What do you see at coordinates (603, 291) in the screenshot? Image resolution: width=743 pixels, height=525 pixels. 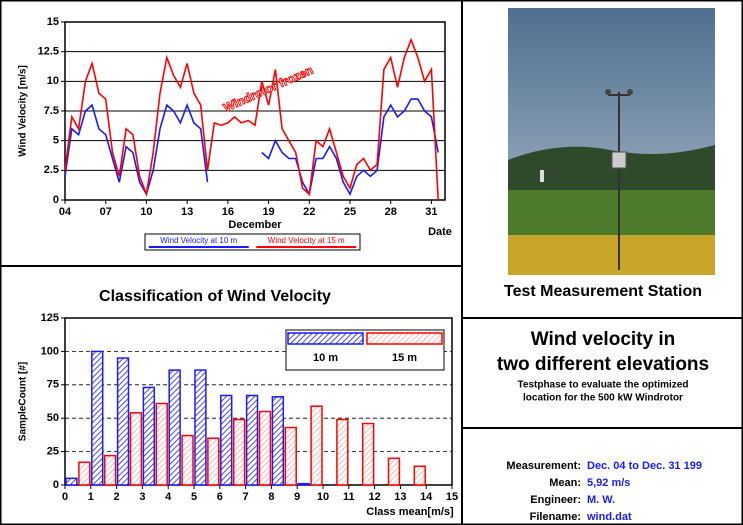 I see `photo-caption: Test Measurement Station` at bounding box center [603, 291].